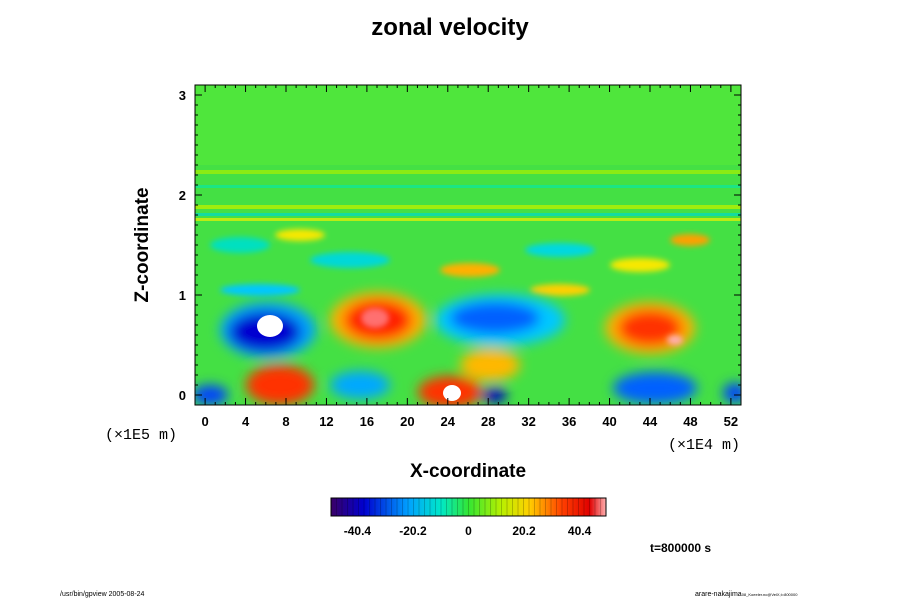 This screenshot has height=600, width=900. What do you see at coordinates (448, 421) in the screenshot?
I see `x-tick-label: 24` at bounding box center [448, 421].